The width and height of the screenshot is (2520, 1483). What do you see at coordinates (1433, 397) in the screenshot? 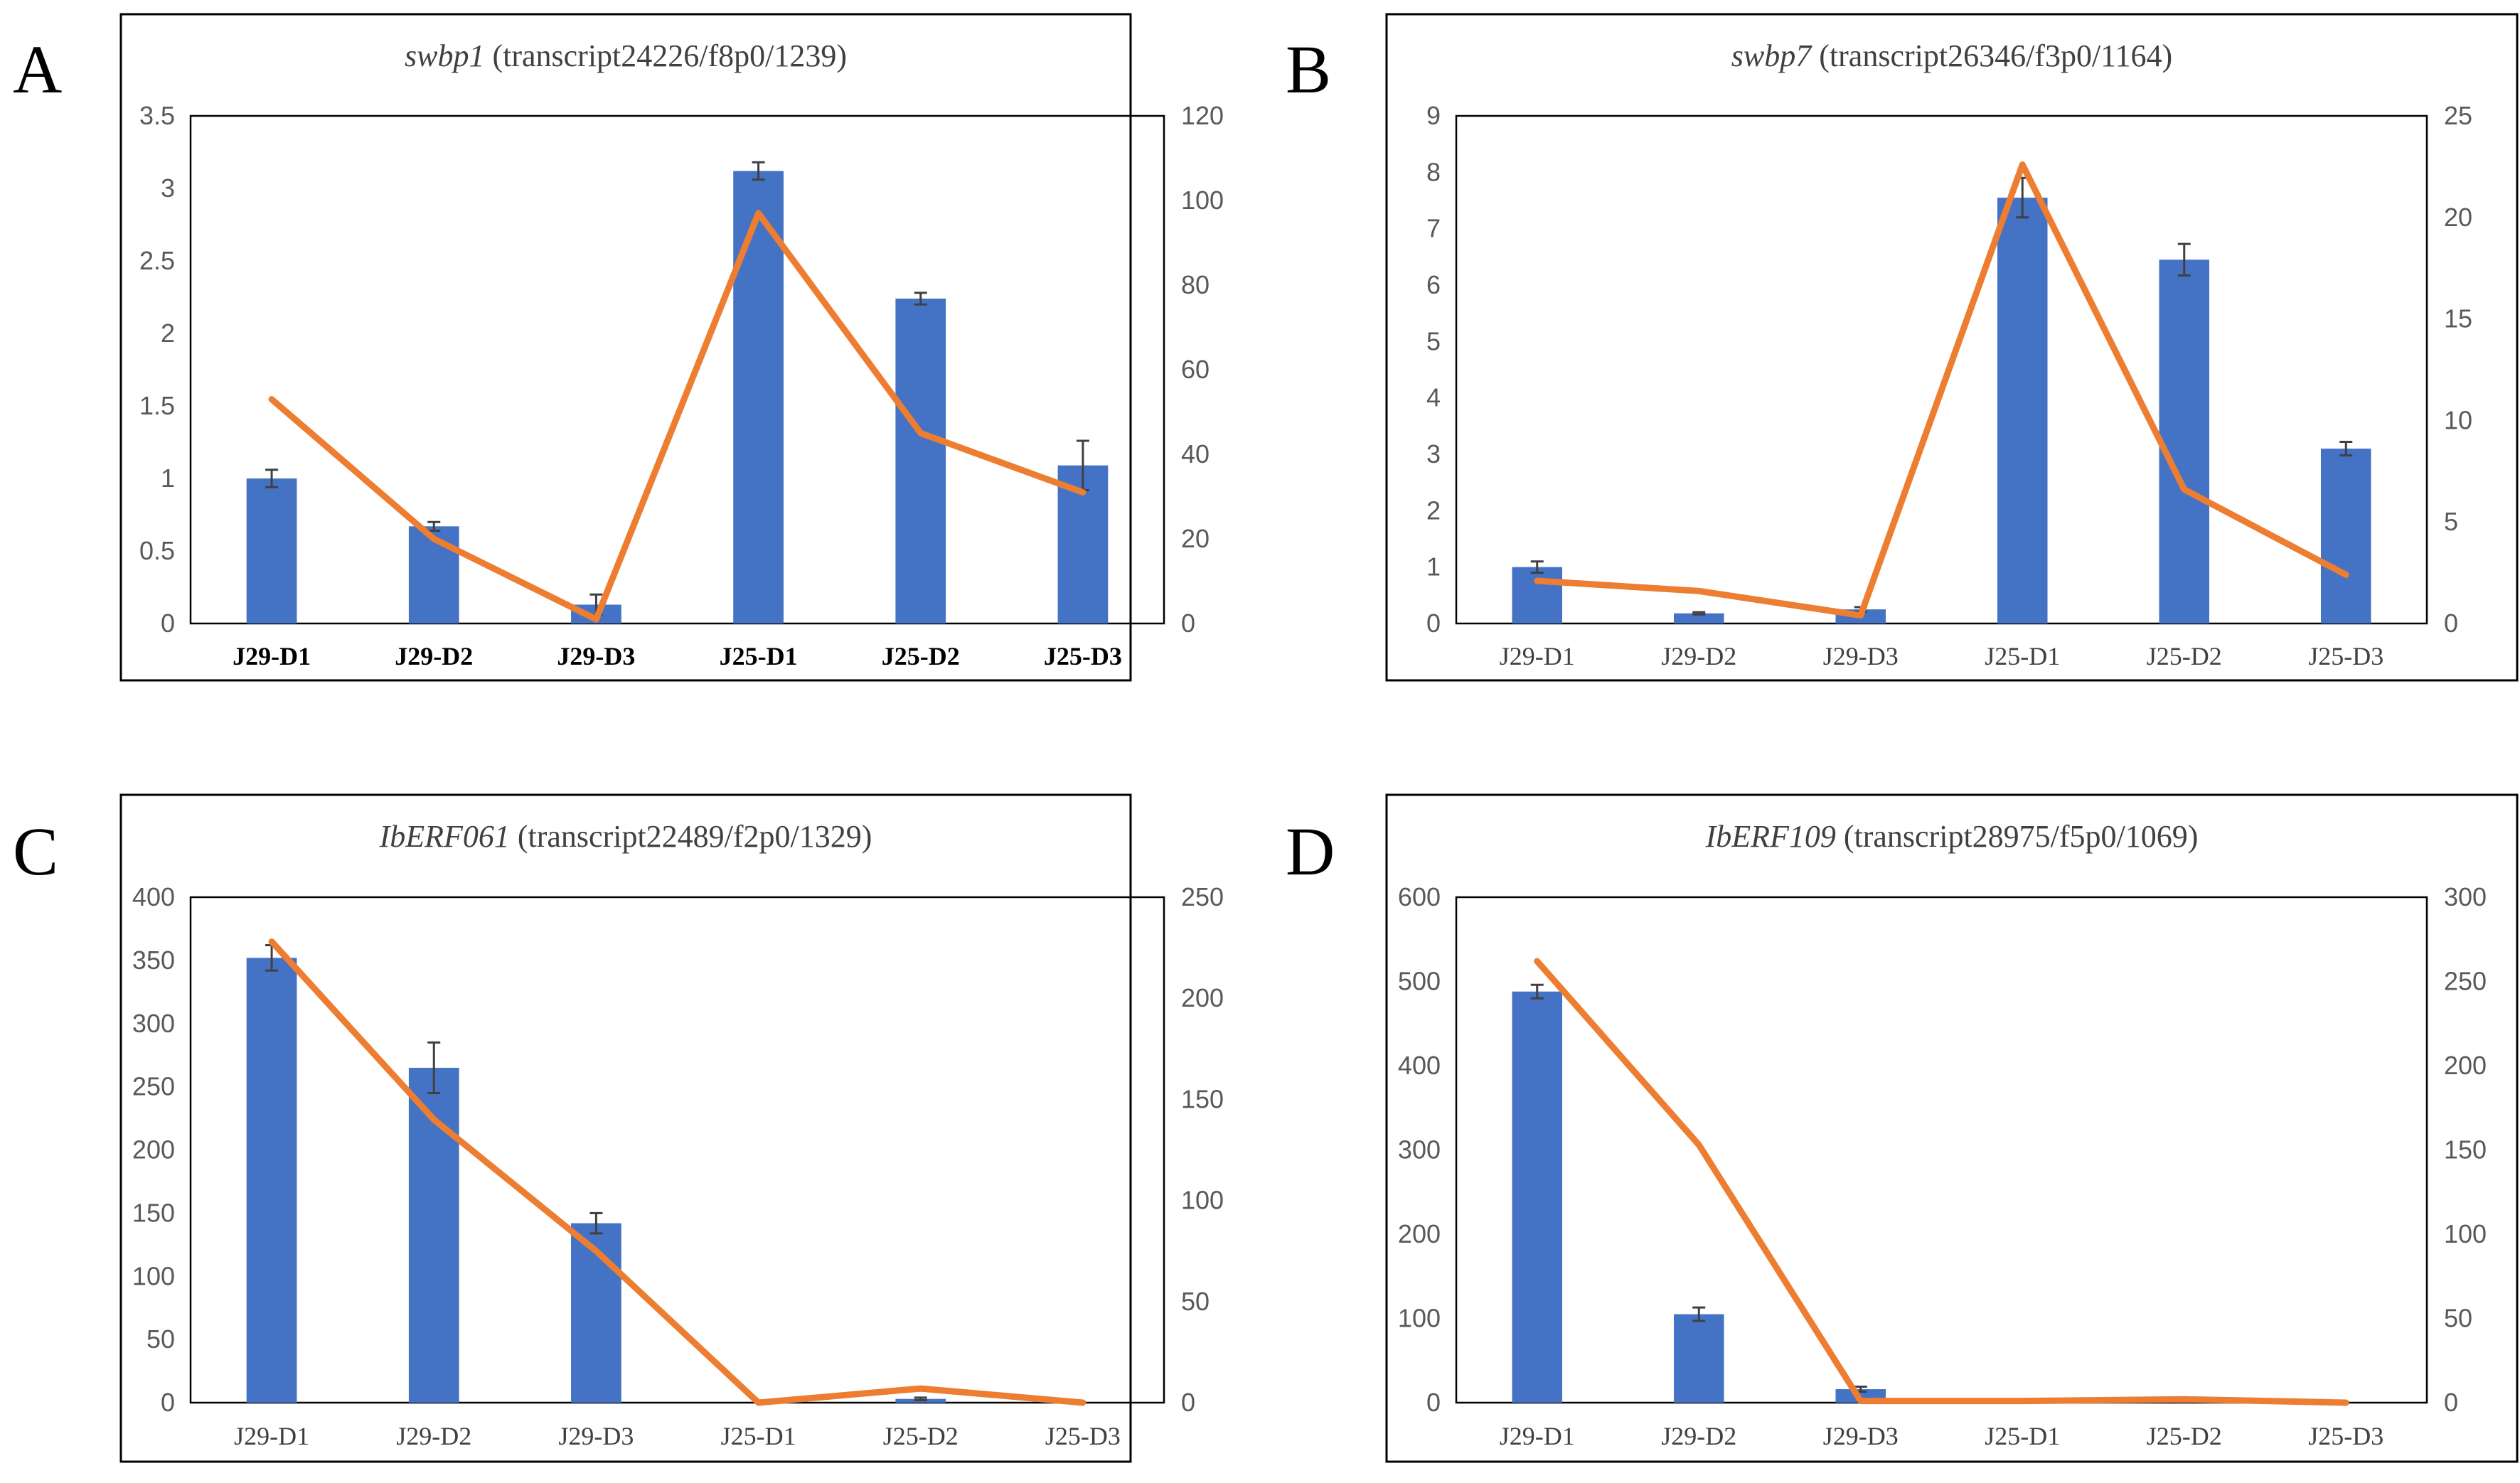
I see `y-left-tick-label: 4` at bounding box center [1433, 397].